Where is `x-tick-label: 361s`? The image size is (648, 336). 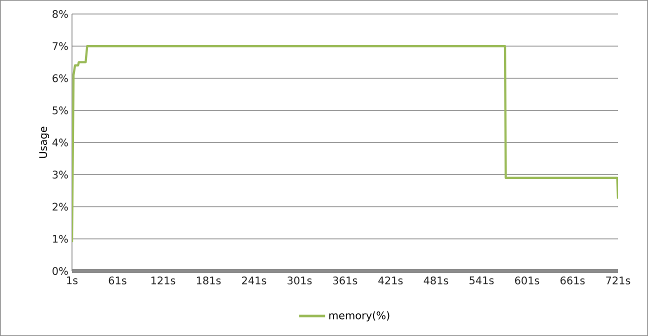 x-tick-label: 361s is located at coordinates (345, 280).